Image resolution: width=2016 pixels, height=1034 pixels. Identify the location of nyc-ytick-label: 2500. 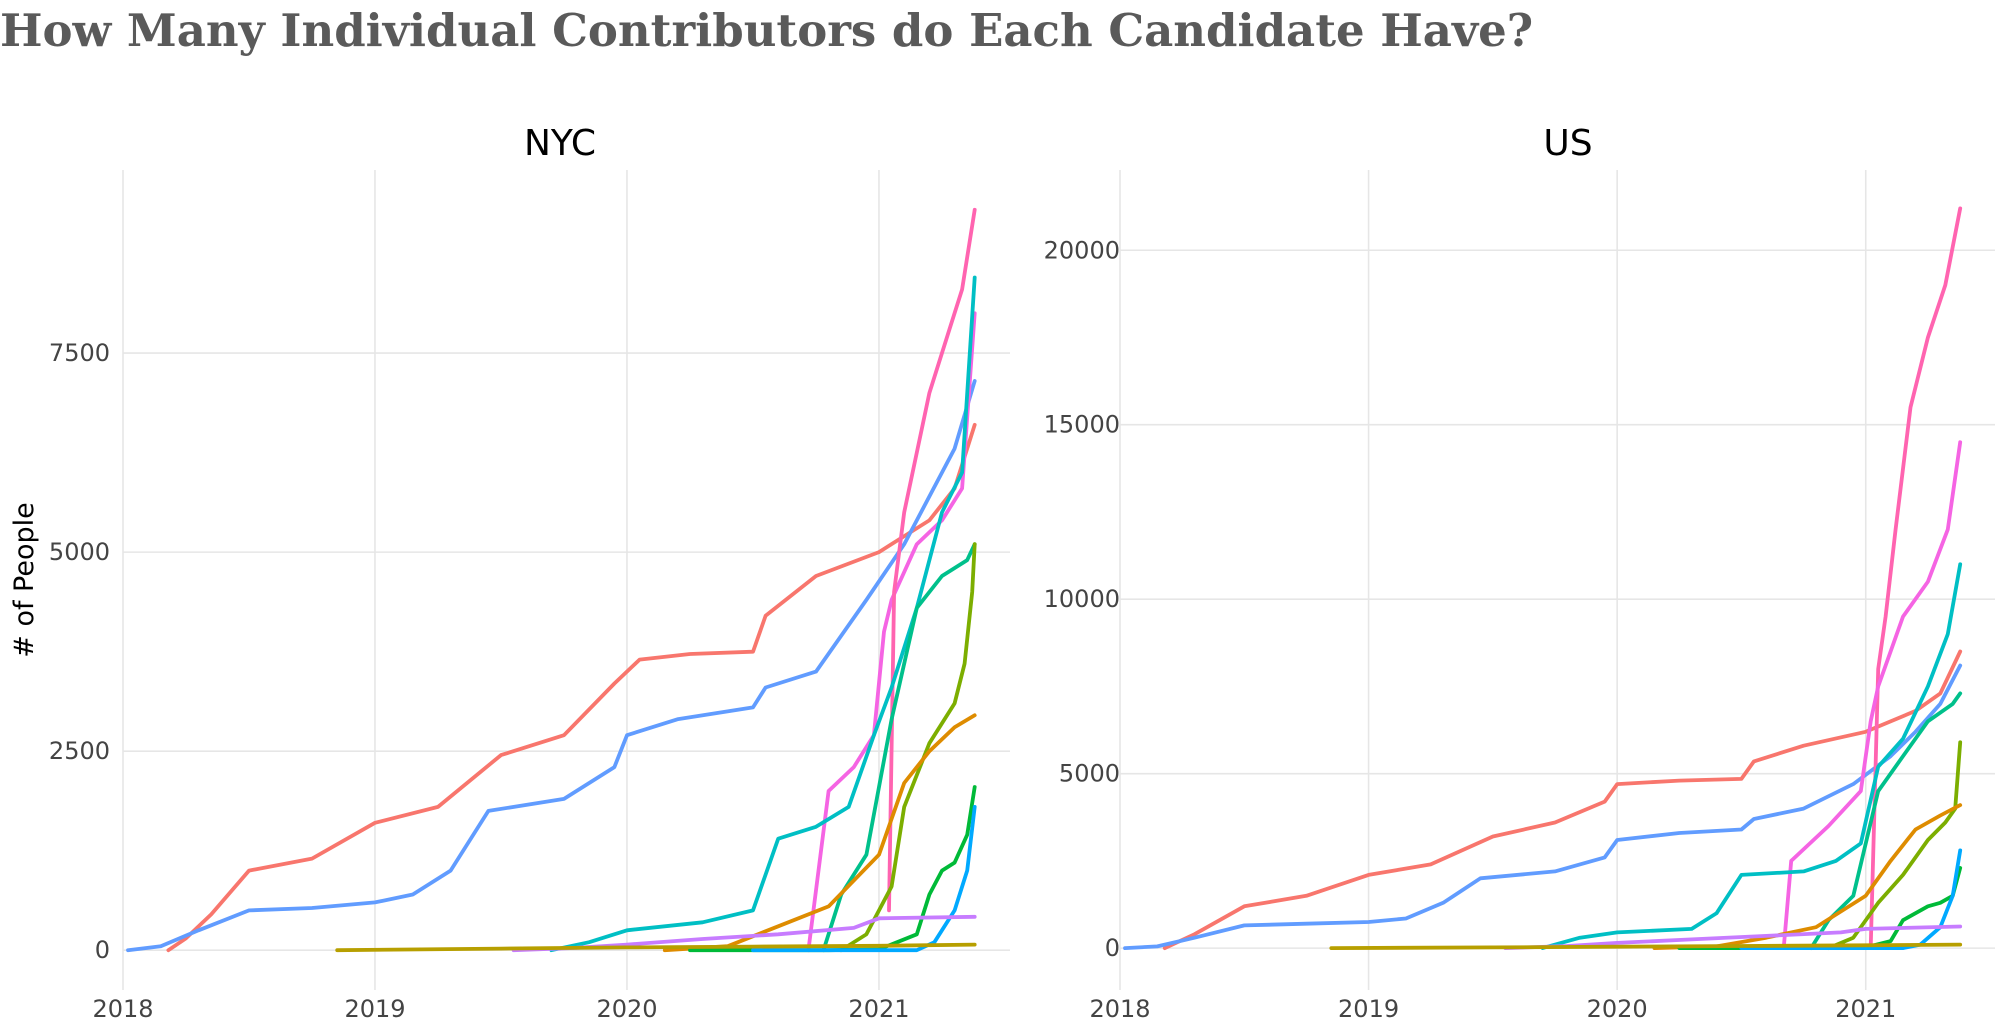
(79, 751).